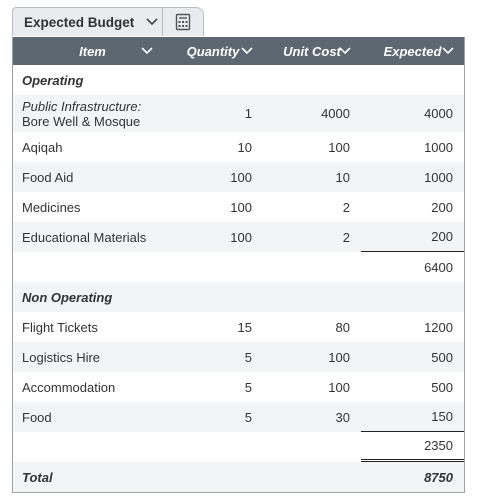 This screenshot has height=503, width=477. I want to click on item-name: Food, so click(37, 417).